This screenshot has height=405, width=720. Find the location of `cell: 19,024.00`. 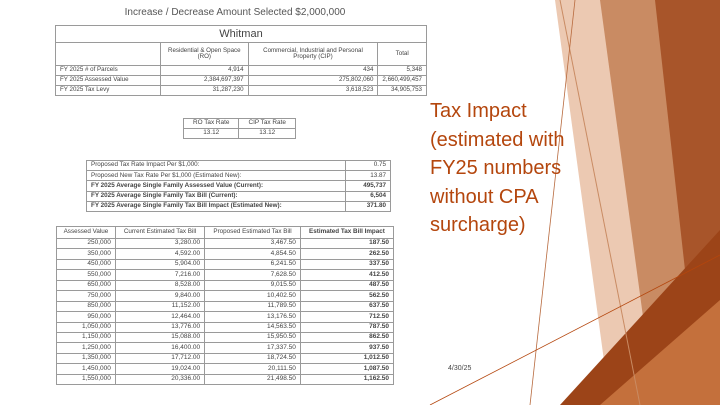

cell: 19,024.00 is located at coordinates (160, 369).